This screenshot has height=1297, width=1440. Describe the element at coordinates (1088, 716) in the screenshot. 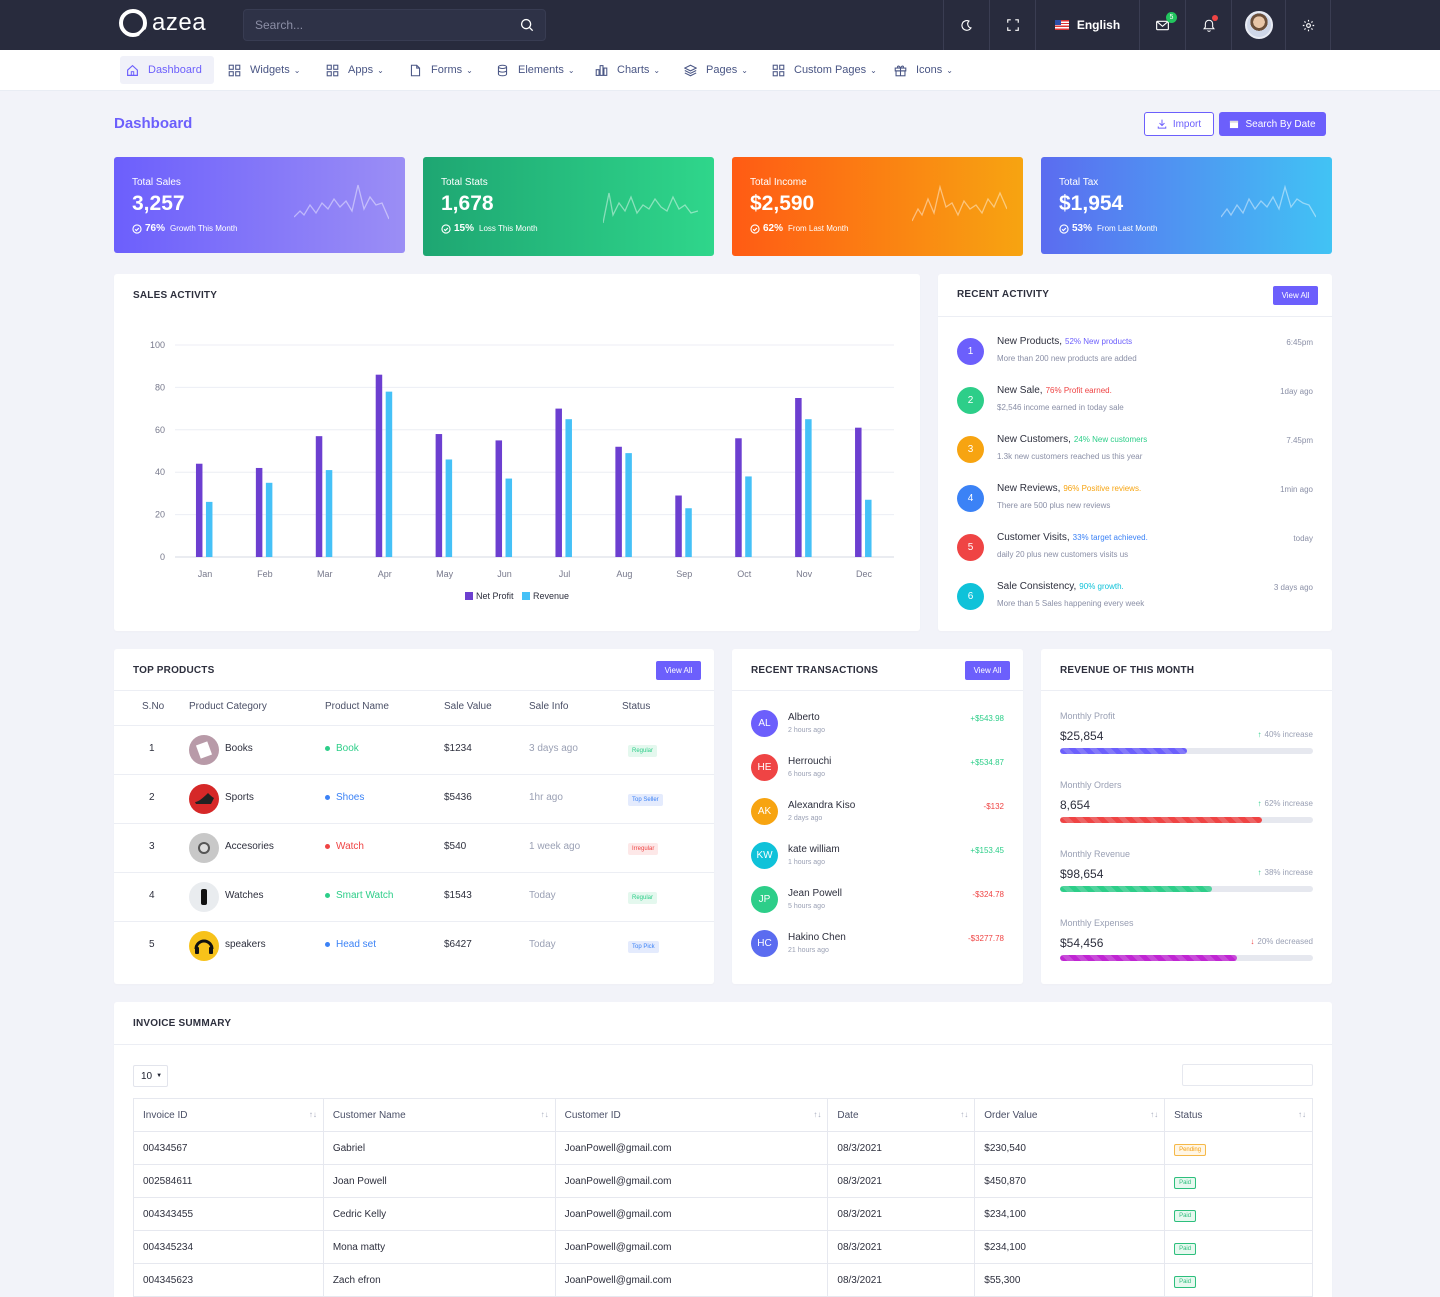

I see `revenue-label: Monthly Profit` at that location.